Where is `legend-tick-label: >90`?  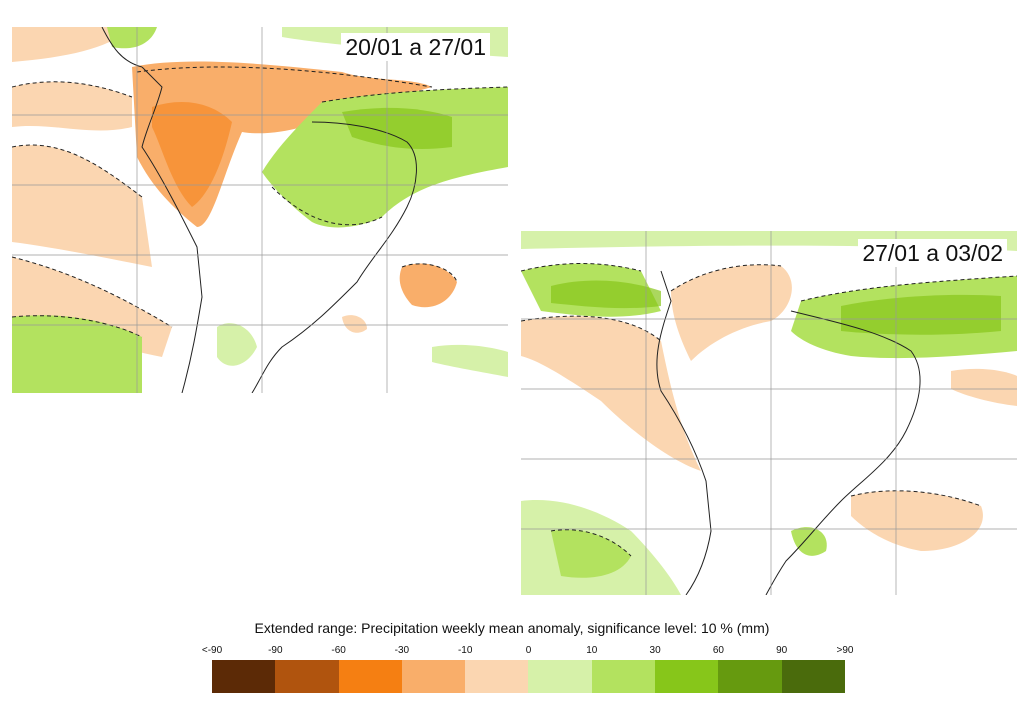 legend-tick-label: >90 is located at coordinates (845, 650).